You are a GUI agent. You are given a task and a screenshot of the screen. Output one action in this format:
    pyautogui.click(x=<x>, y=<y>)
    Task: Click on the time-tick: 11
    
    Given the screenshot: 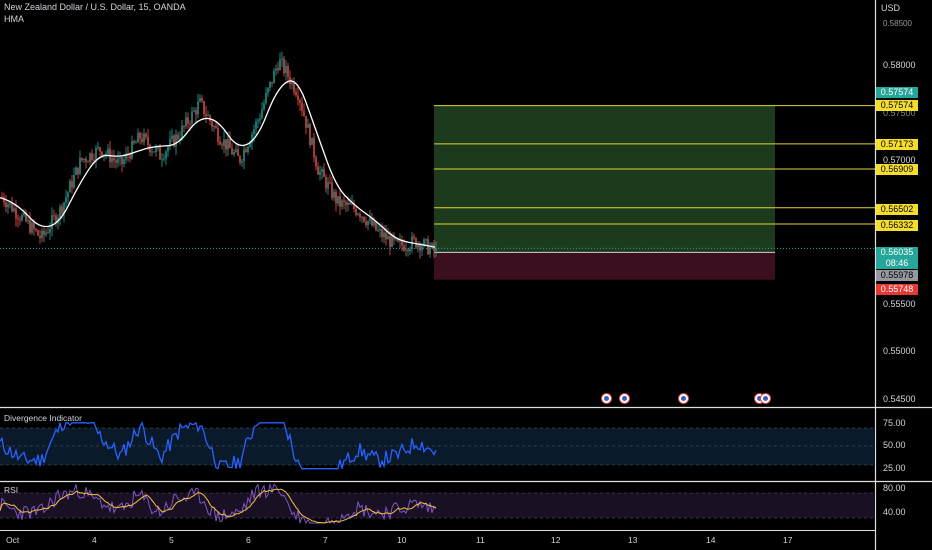 What is the action you would take?
    pyautogui.click(x=480, y=540)
    